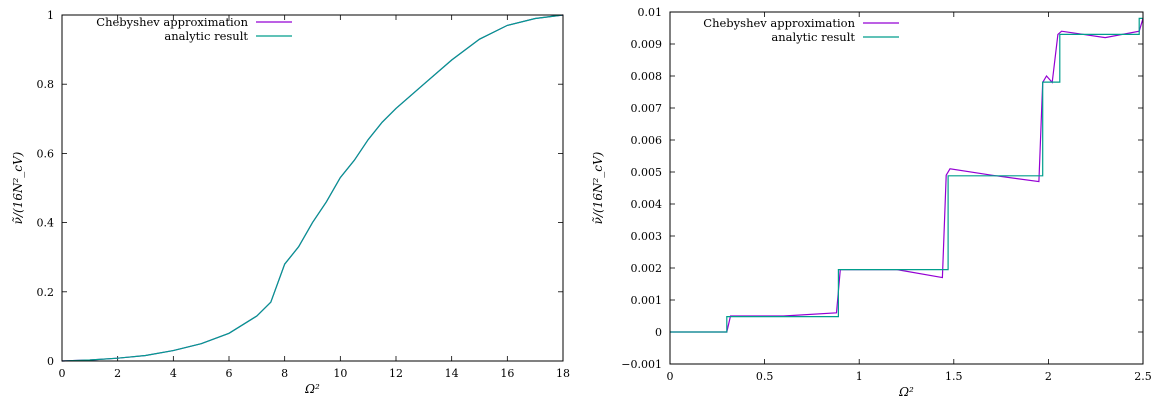  I want to click on x-tick-label: 6, so click(229, 373).